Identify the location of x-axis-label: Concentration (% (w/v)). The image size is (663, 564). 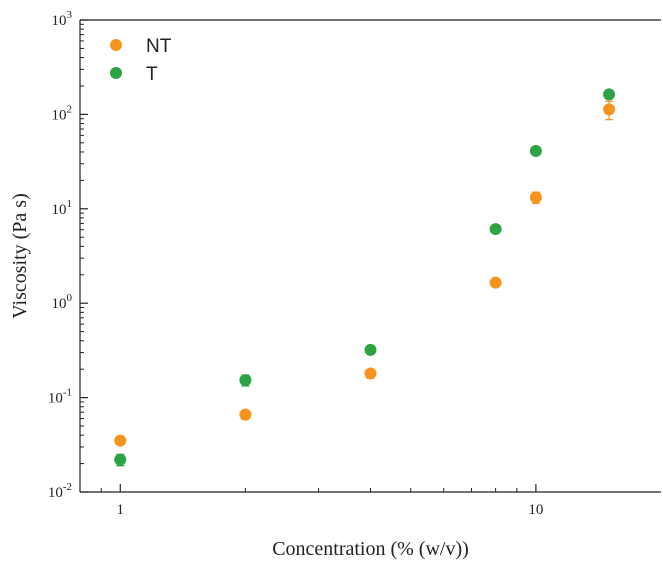
(370, 549).